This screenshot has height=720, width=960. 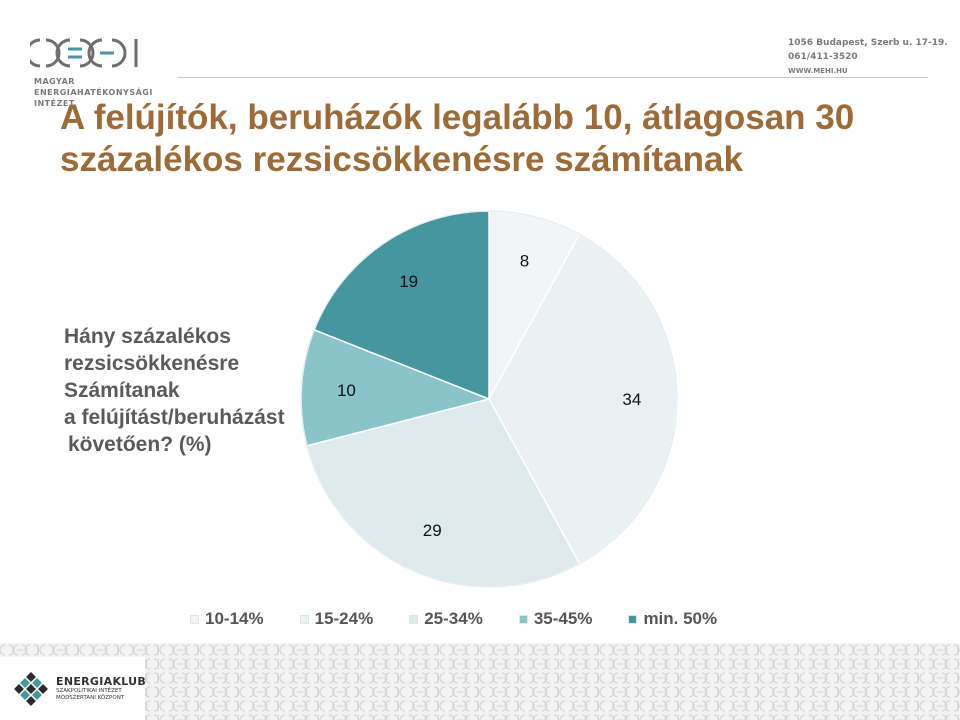 What do you see at coordinates (90, 698) in the screenshot?
I see `energiaklub-sub: MÓDSZERTANI KÖZPONT` at bounding box center [90, 698].